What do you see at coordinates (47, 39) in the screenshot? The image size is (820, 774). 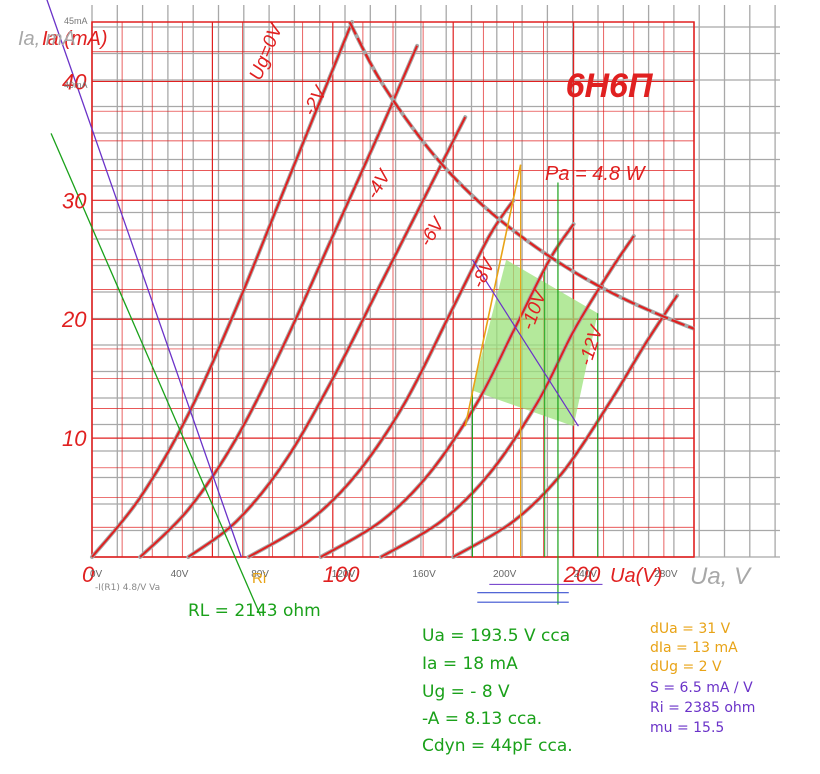 I see `gray-y-axis-label: Ia, mA` at bounding box center [47, 39].